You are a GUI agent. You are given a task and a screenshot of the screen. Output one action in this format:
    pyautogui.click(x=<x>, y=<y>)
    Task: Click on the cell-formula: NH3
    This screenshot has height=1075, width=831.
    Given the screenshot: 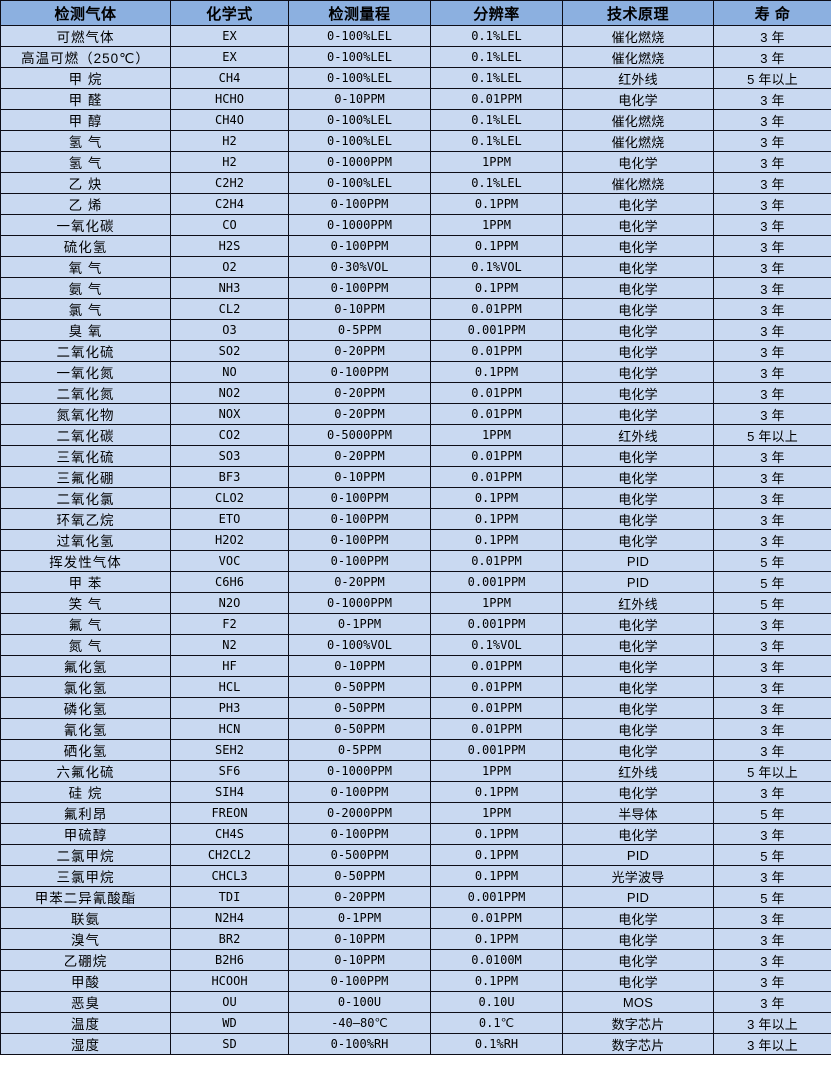 What is the action you would take?
    pyautogui.click(x=229, y=288)
    